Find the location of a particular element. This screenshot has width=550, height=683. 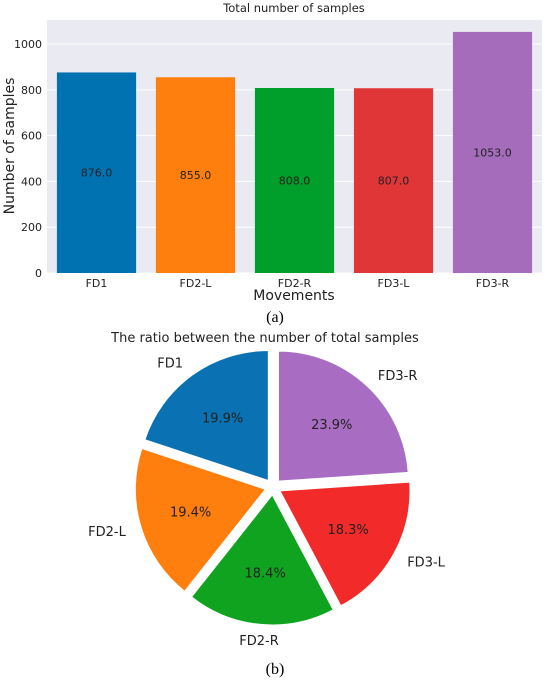

pie-category-label: FD3-L is located at coordinates (426, 563).